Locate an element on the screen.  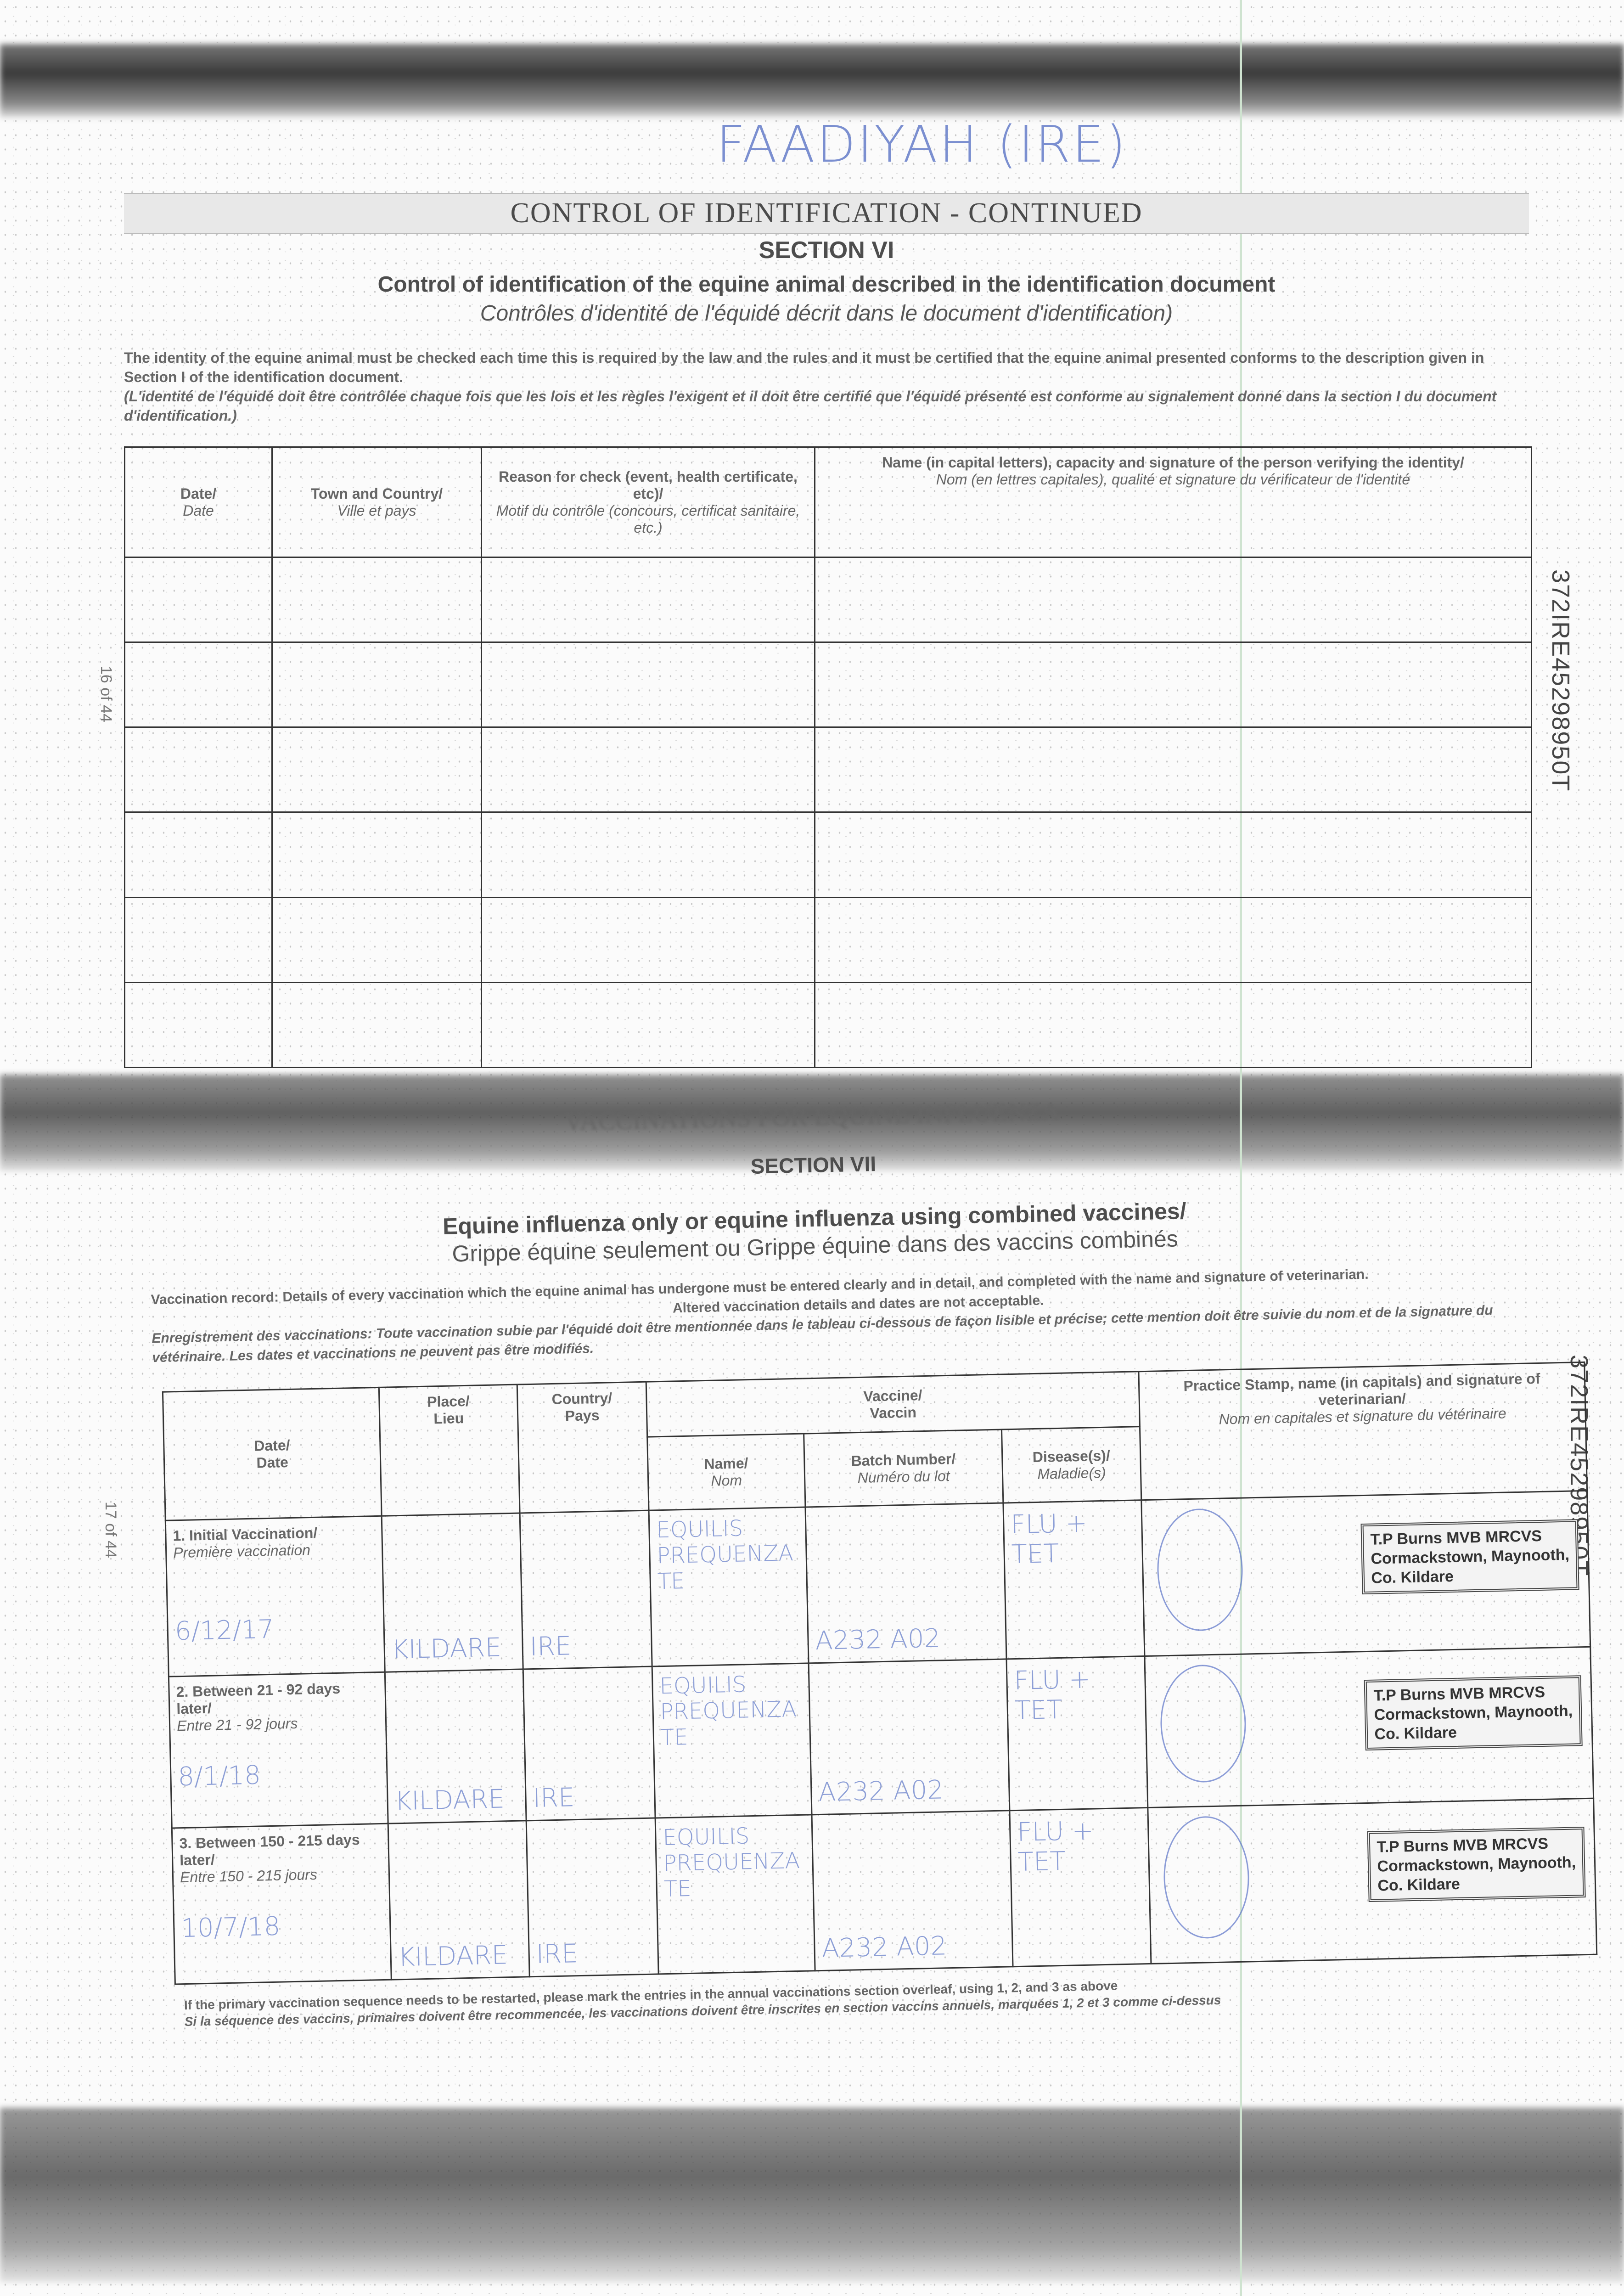
col-disease: Disease(s)/Maladie(s) is located at coordinates (1071, 1464).